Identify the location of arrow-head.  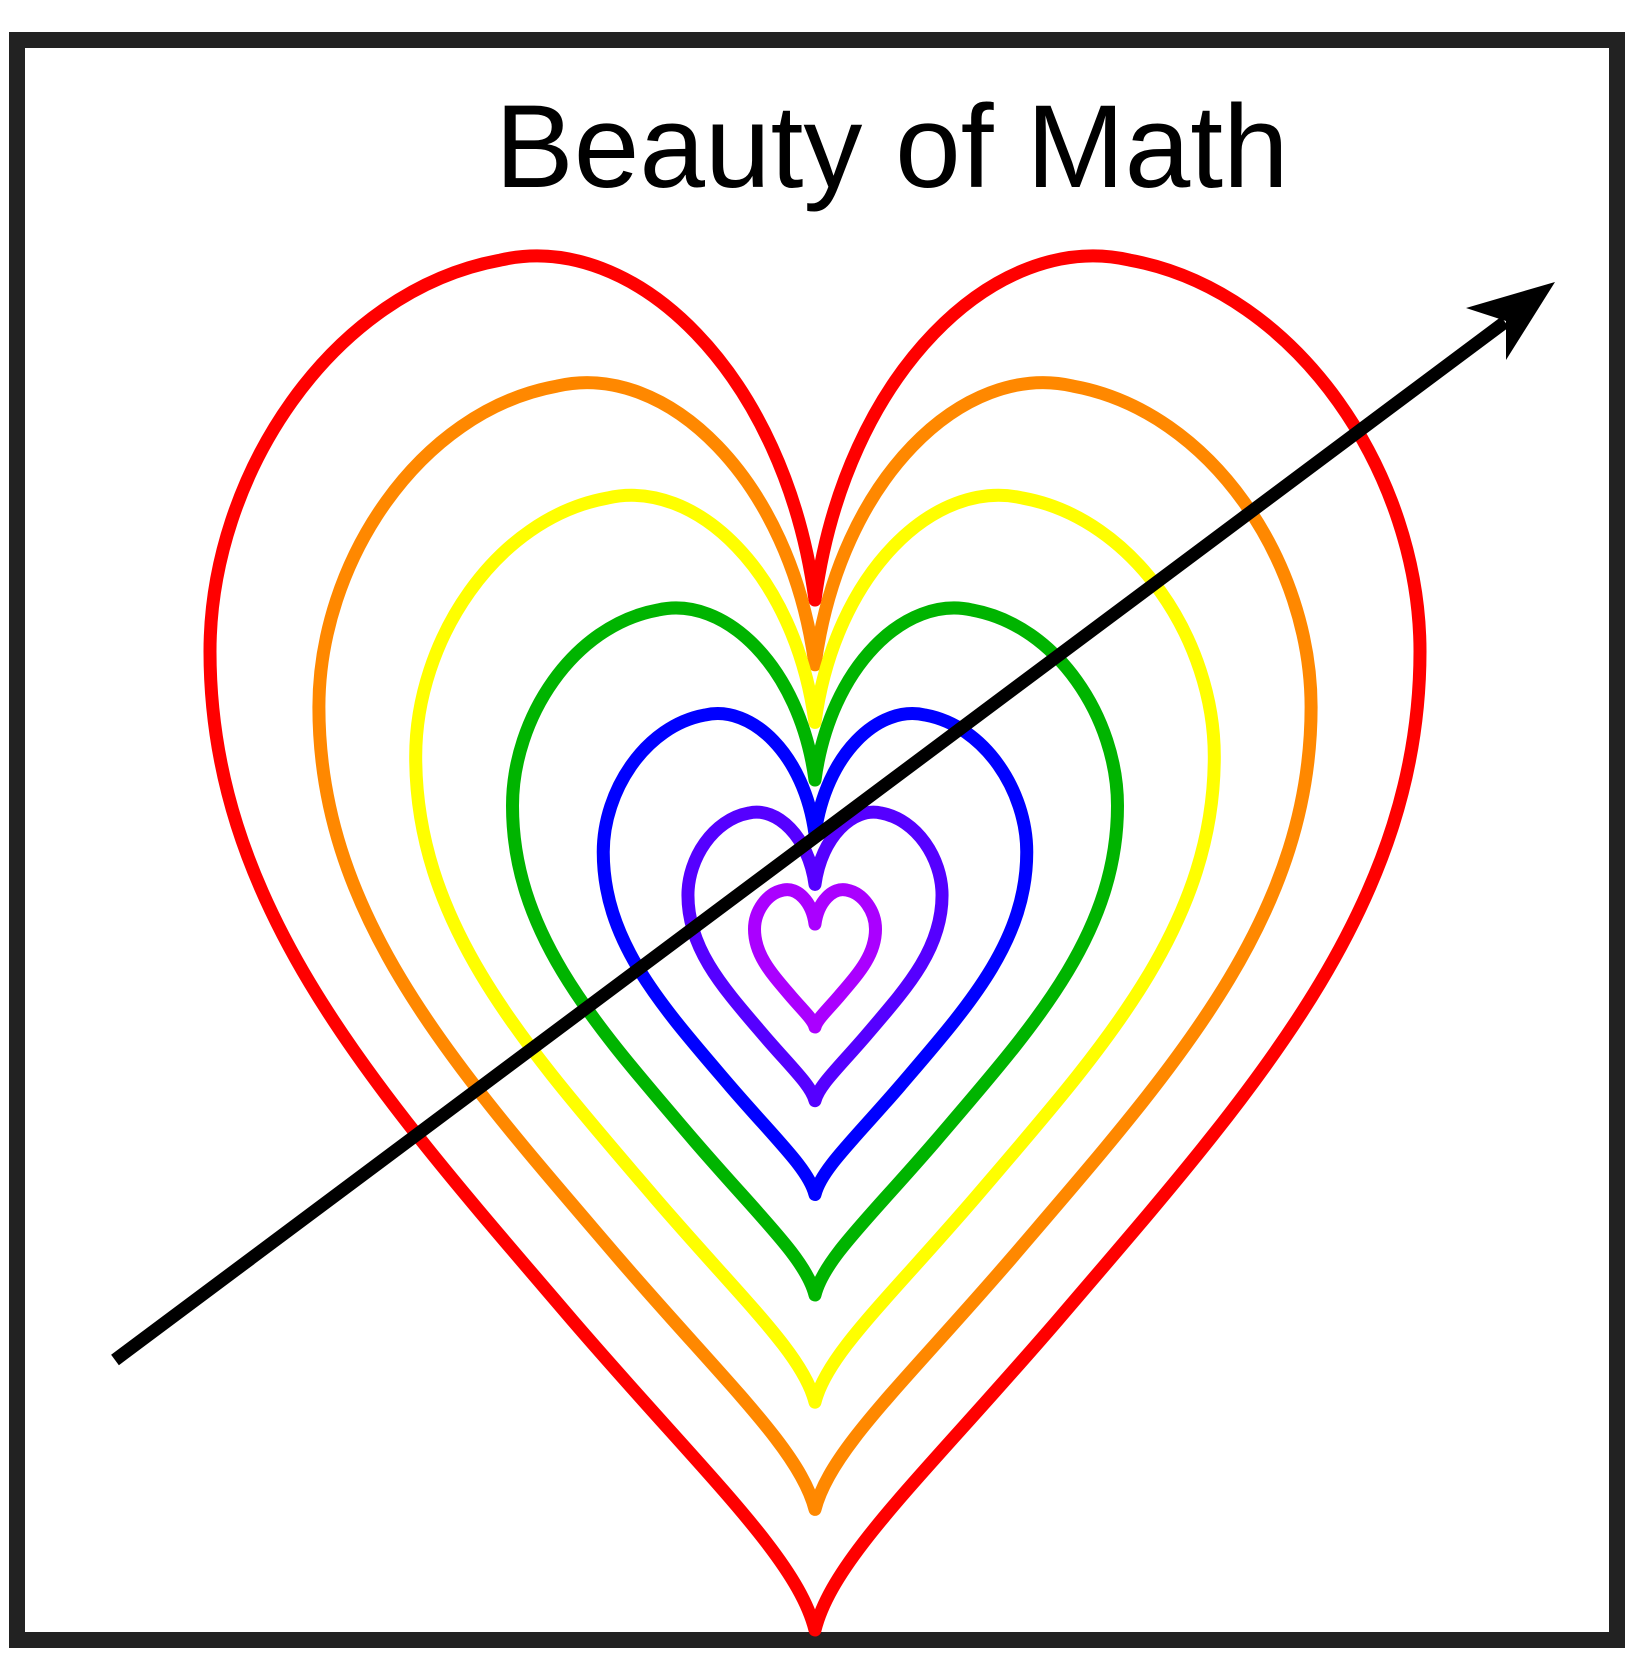
(1510, 321).